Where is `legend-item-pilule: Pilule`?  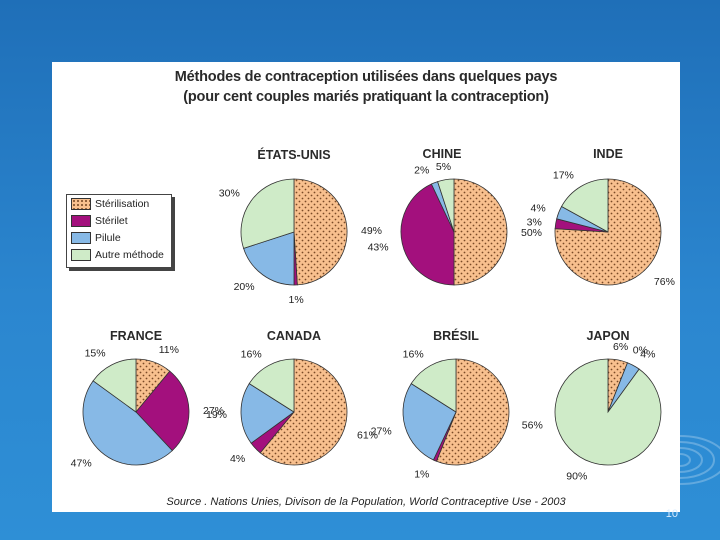
legend-item-pilule: Pilule is located at coordinates (121, 238).